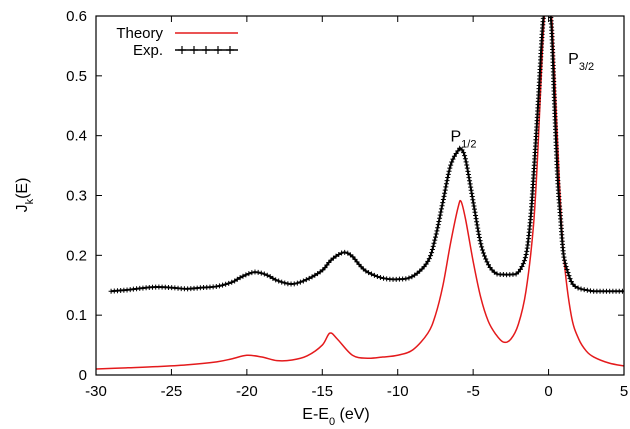  Describe the element at coordinates (25, 195) in the screenshot. I see `y-axis-label: Jk(E)` at that location.